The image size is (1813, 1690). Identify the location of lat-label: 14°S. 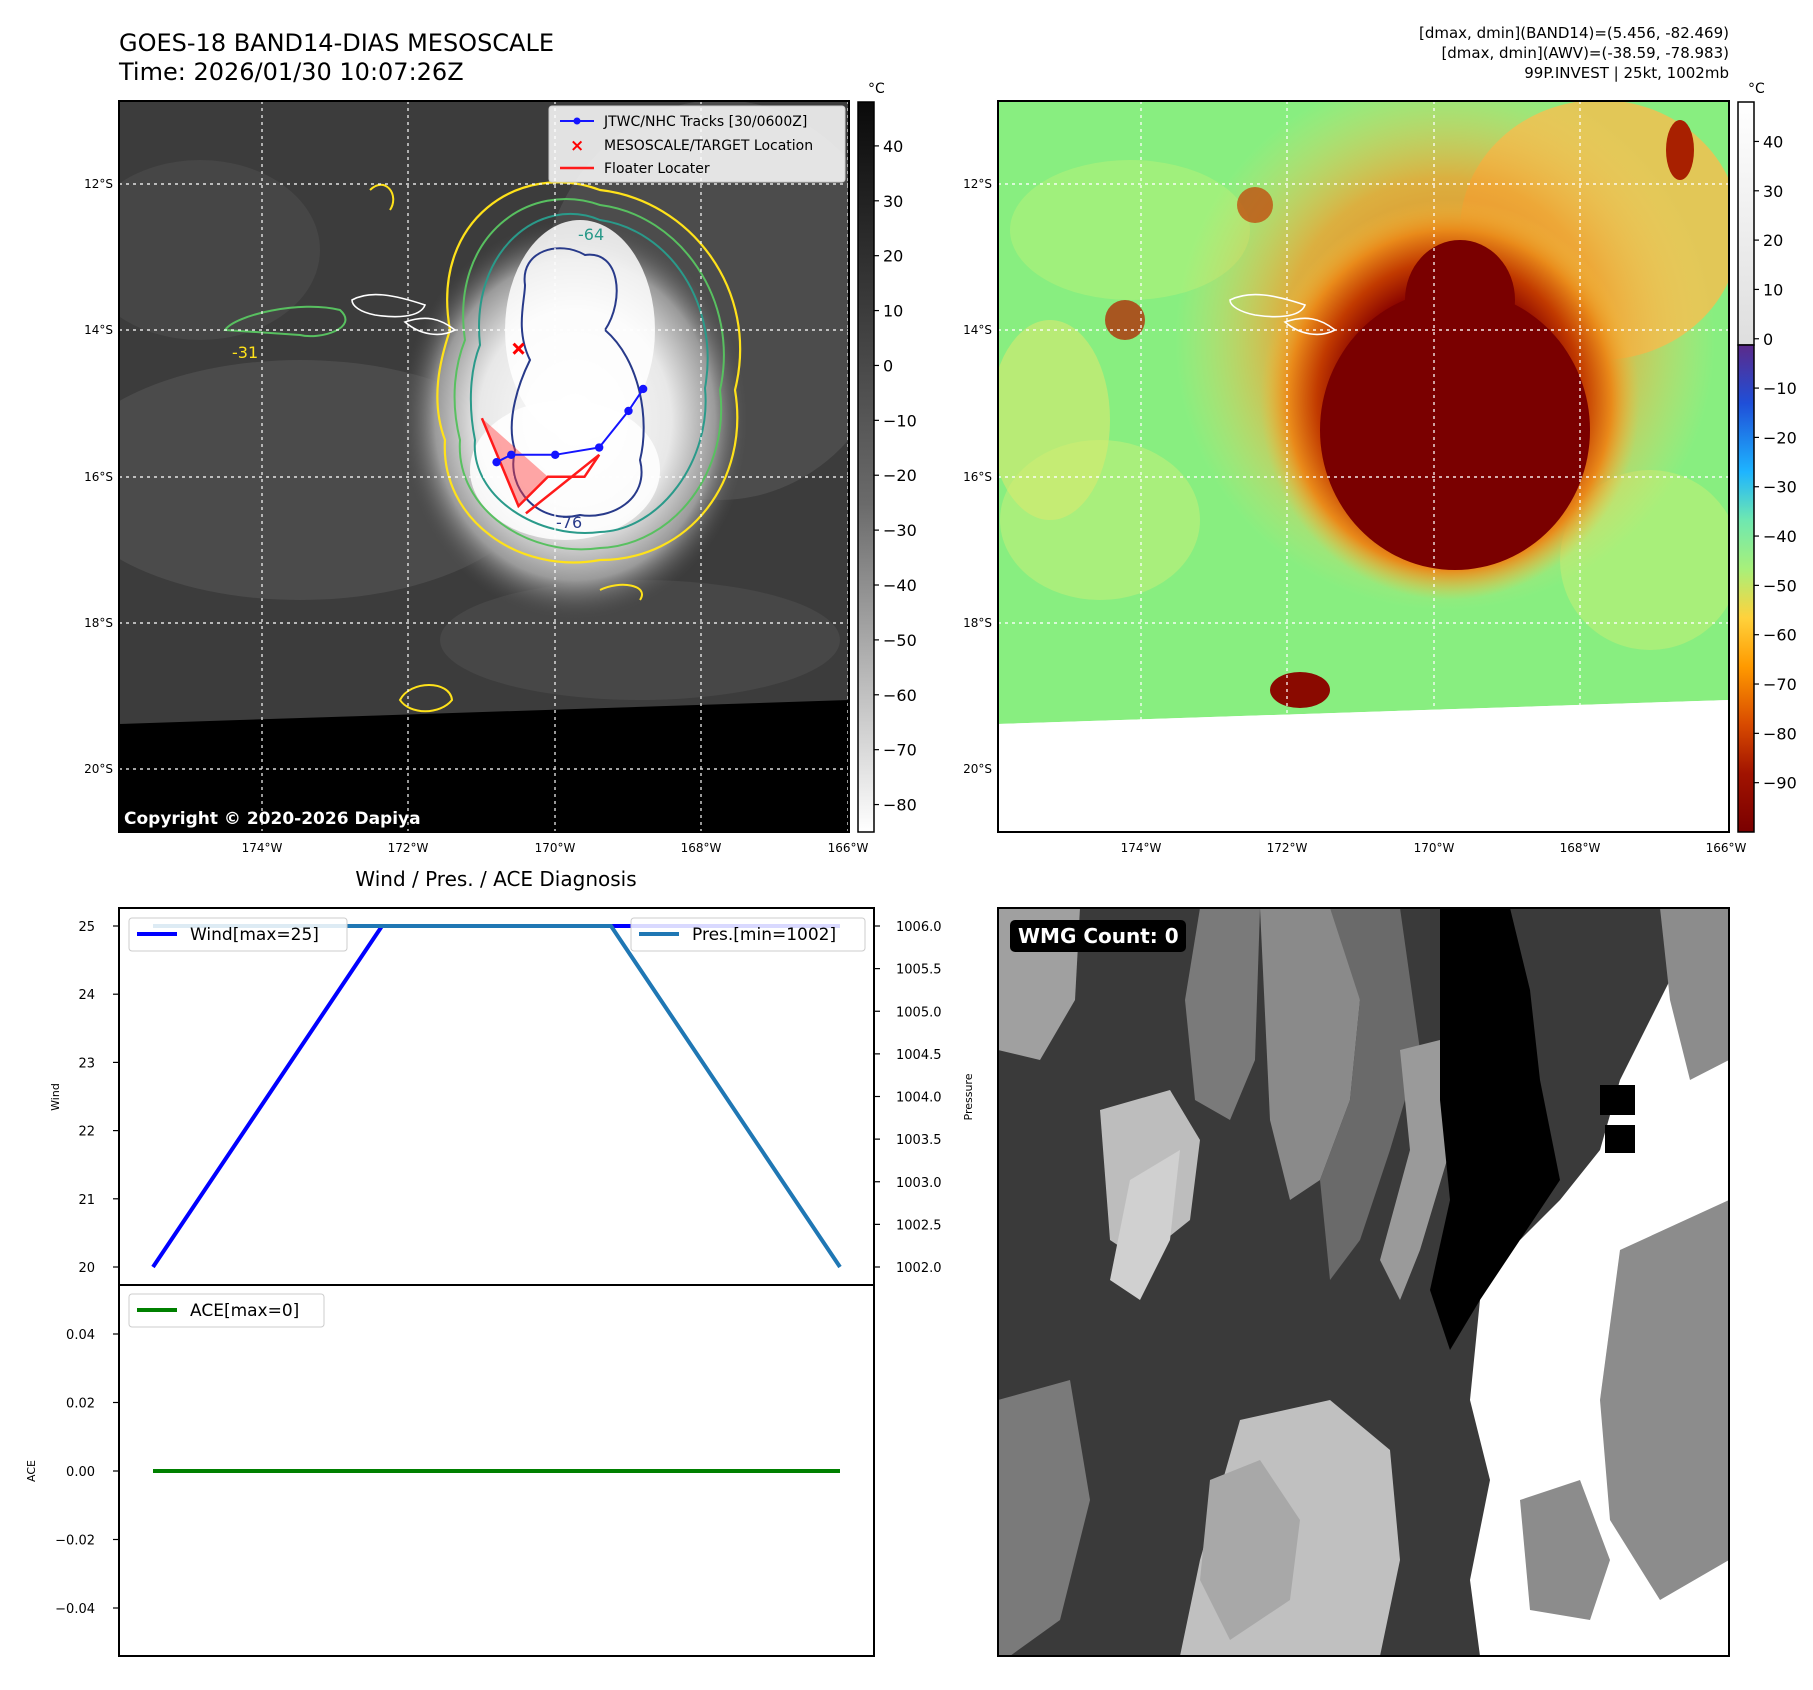
(977, 330).